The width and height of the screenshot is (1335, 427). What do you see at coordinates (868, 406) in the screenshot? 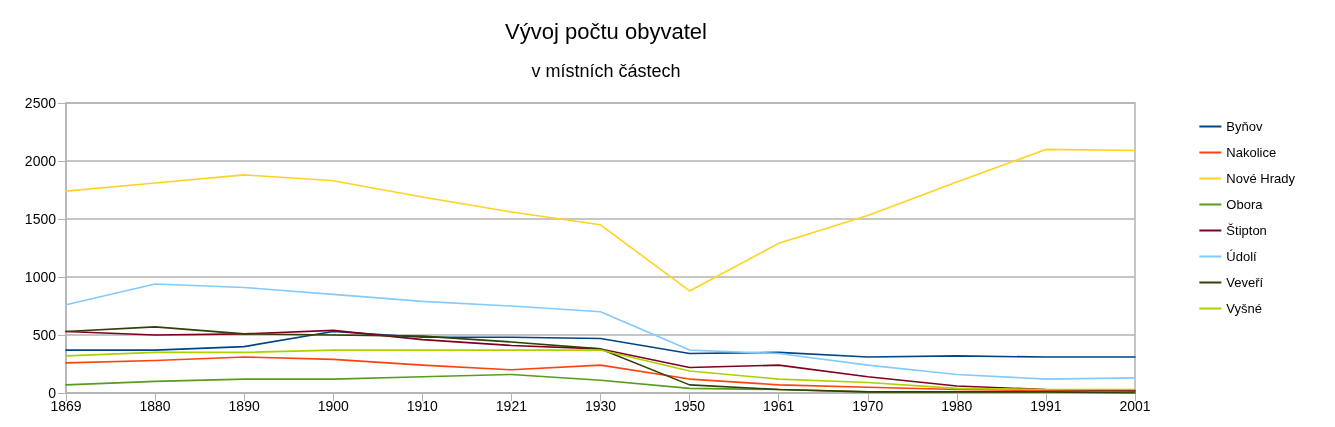
I see `x-tick-label: 1970` at bounding box center [868, 406].